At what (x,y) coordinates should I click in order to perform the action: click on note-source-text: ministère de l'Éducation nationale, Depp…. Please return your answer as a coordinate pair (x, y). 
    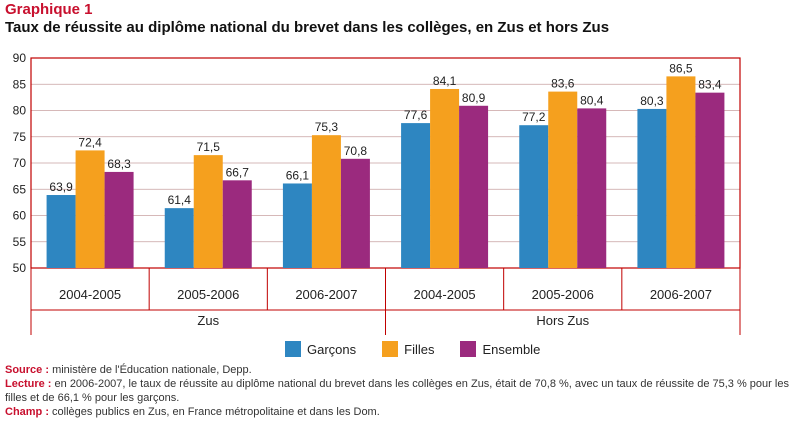
    Looking at the image, I should click on (150, 370).